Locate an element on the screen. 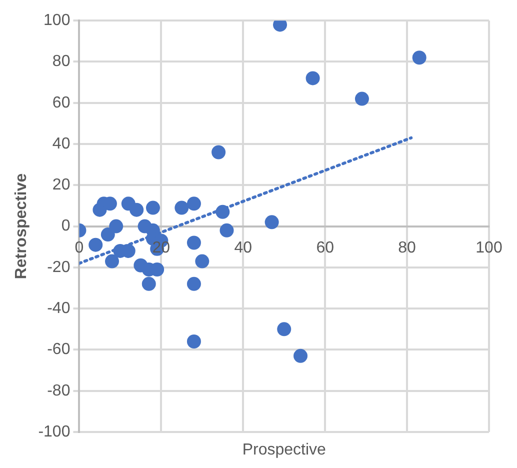 This screenshot has width=517, height=468. y-axis-title: Retrospective is located at coordinates (21, 226).